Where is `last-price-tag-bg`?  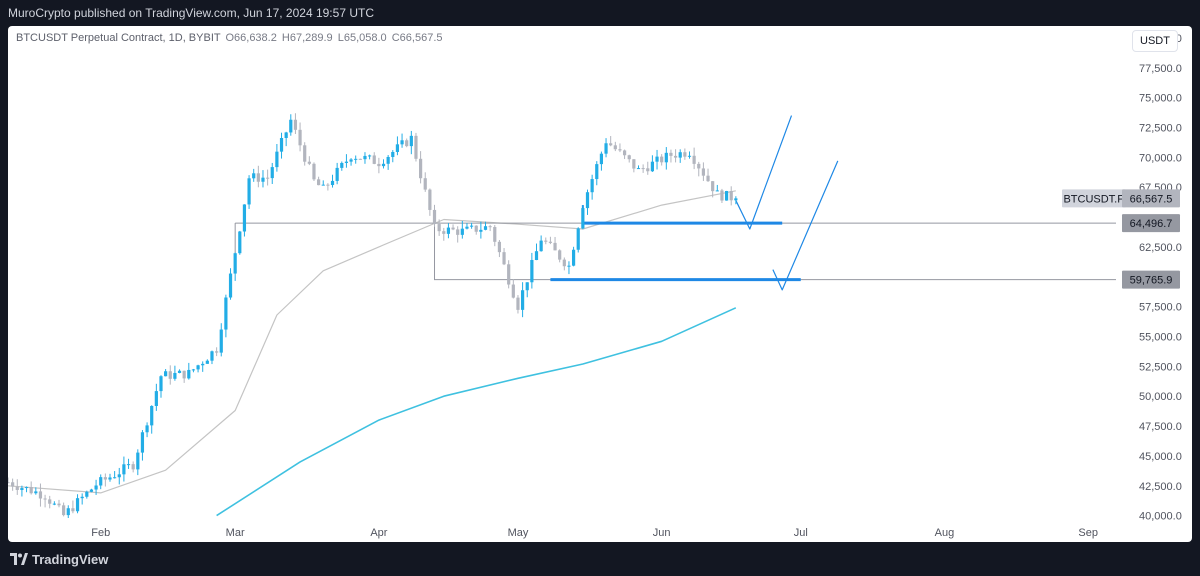 last-price-tag-bg is located at coordinates (1151, 198).